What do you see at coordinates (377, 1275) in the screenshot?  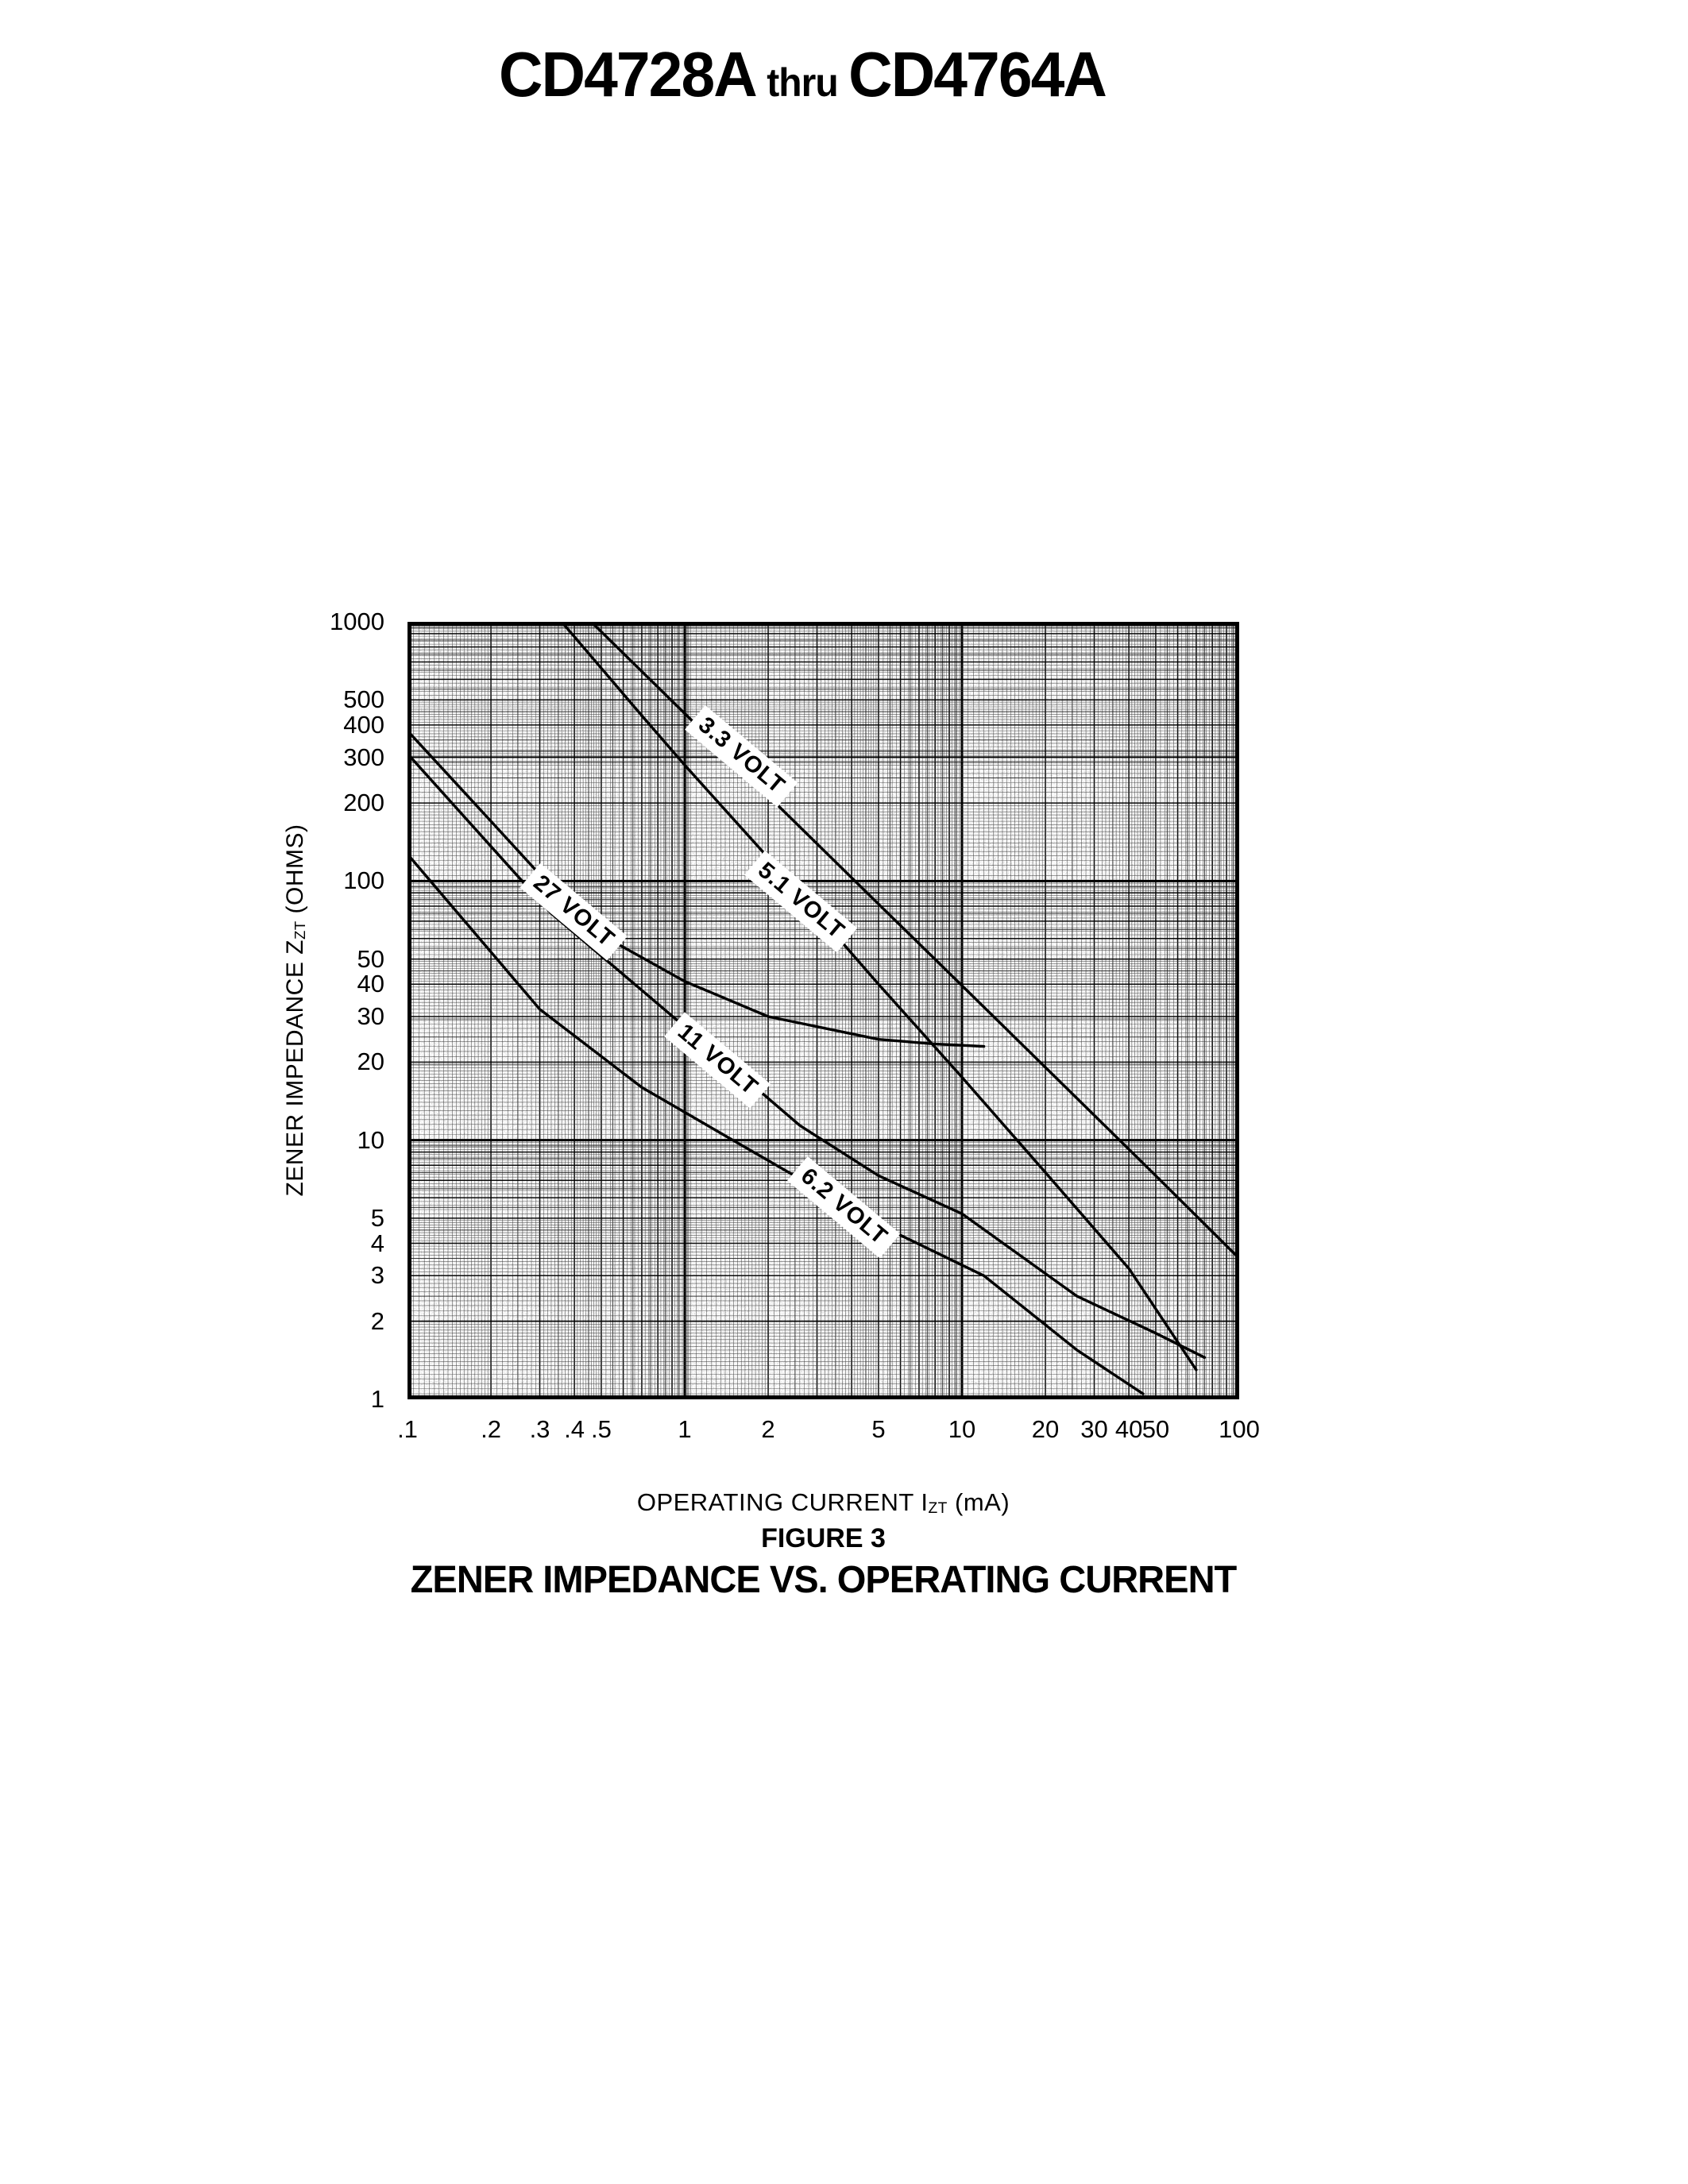 I see `y-tick-label: 3` at bounding box center [377, 1275].